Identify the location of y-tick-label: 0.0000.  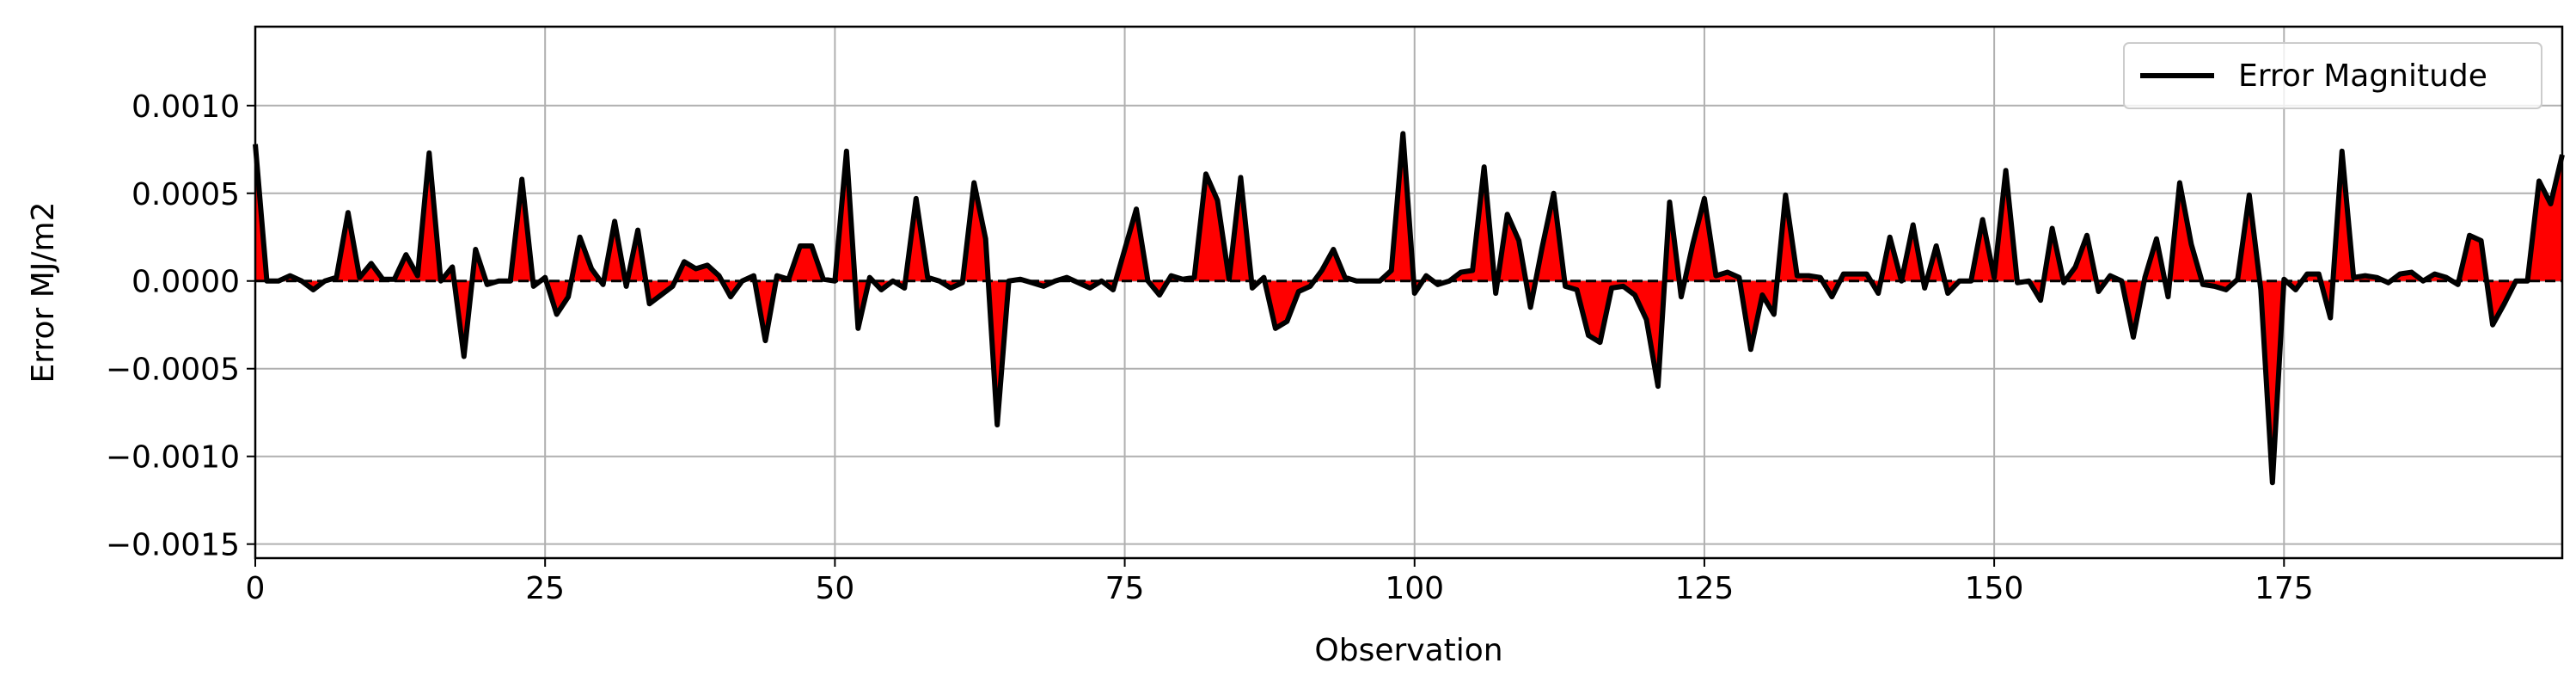
(186, 282).